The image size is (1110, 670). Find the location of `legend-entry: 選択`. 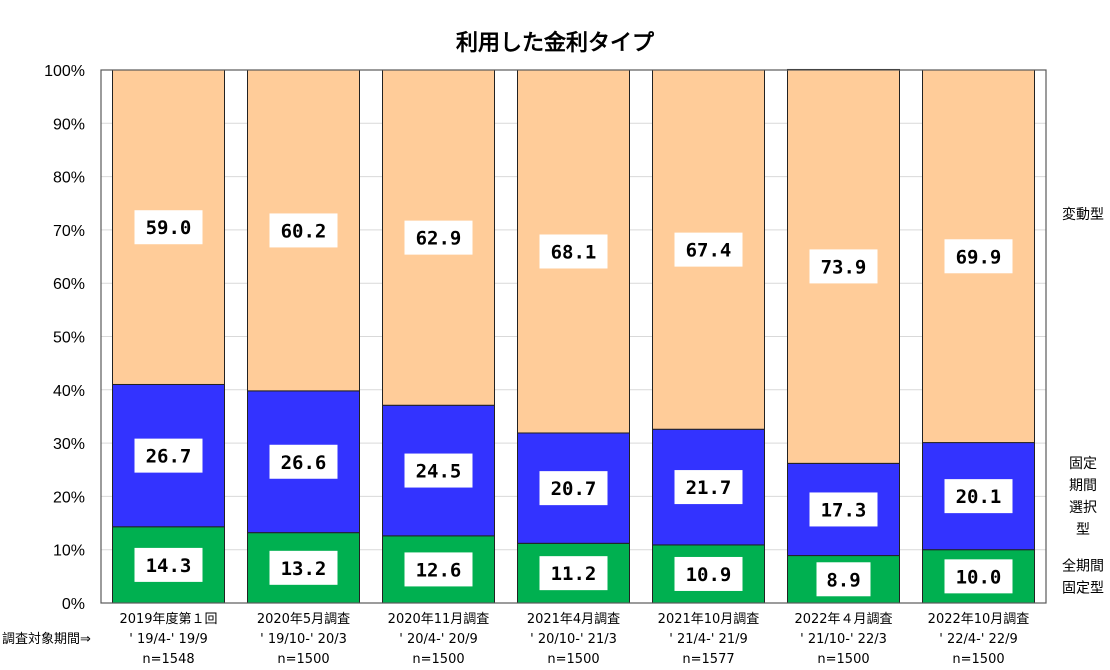

legend-entry: 選択 is located at coordinates (1083, 508).